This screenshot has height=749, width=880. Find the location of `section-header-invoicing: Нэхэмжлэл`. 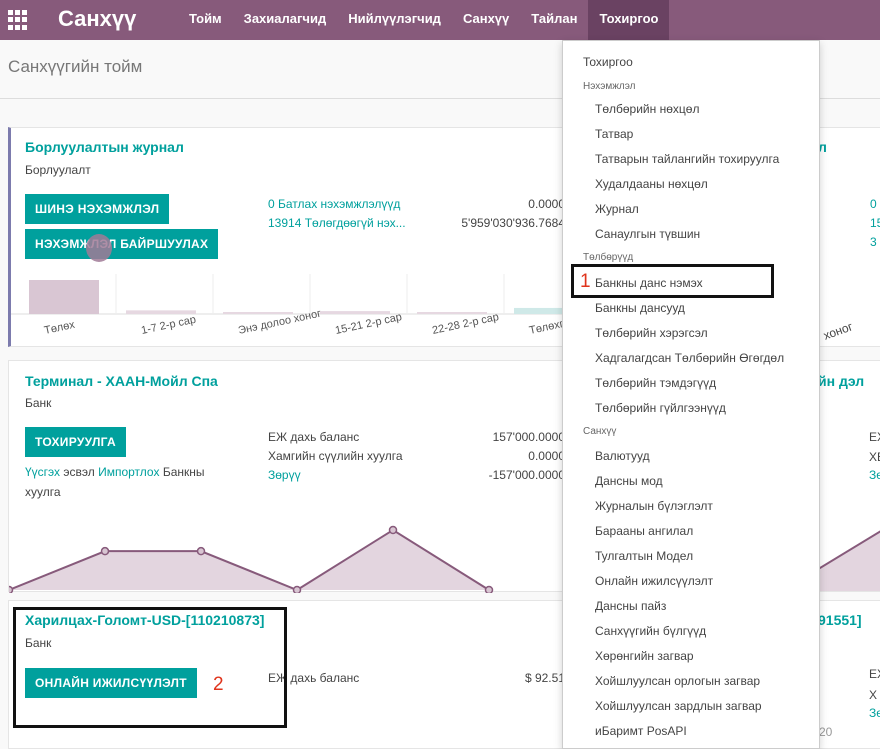

section-header-invoicing: Нэхэмжлэл is located at coordinates (609, 86).